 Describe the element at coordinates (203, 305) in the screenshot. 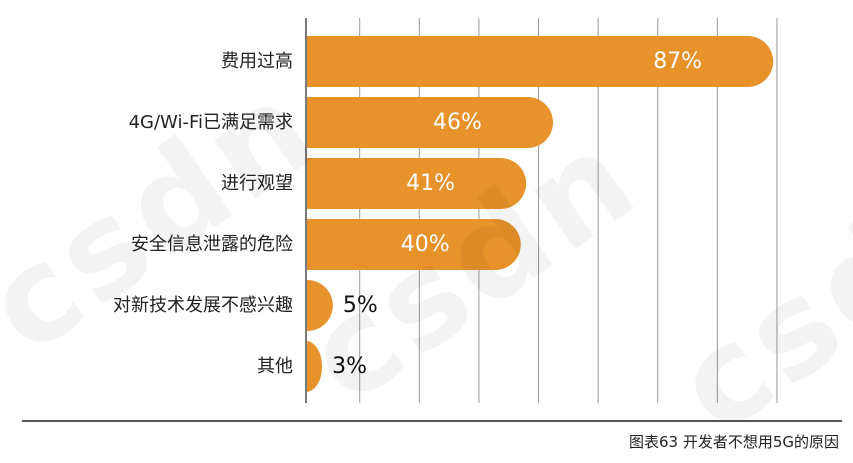

I see `category-label: 对新技术发展不感兴趣` at that location.